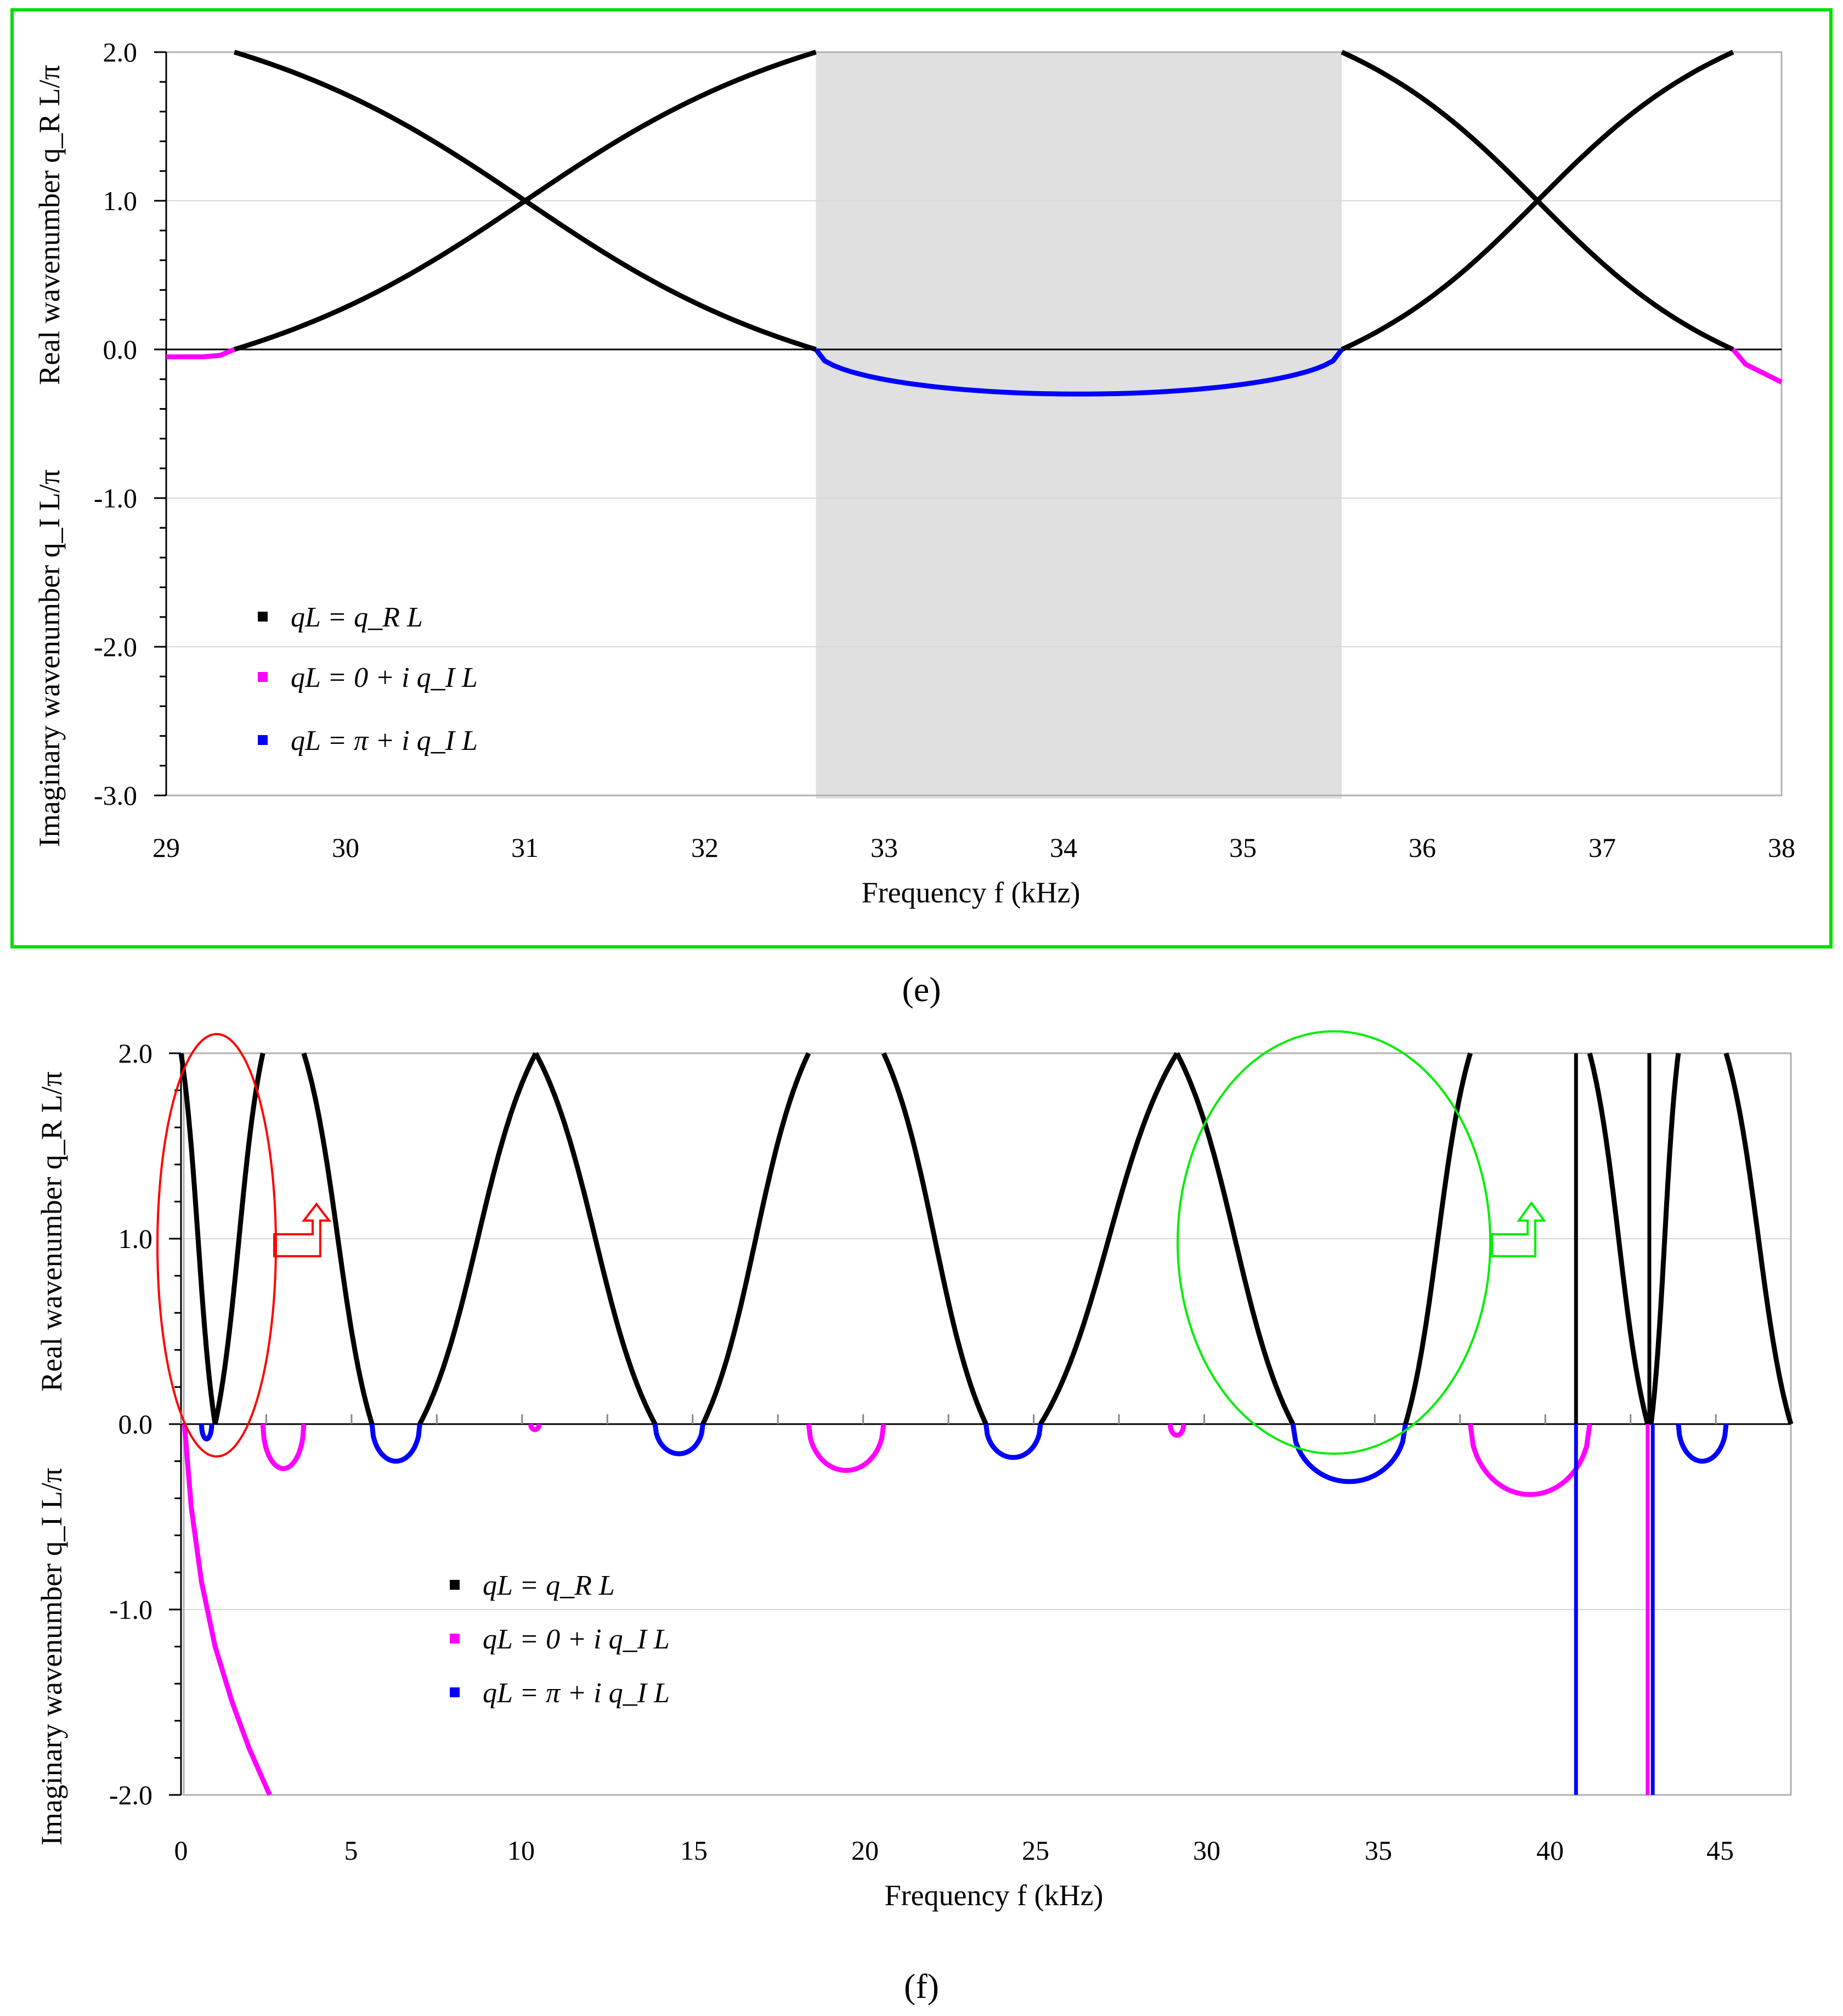  Describe the element at coordinates (525, 847) in the screenshot. I see `e-xtick-label: 31` at that location.